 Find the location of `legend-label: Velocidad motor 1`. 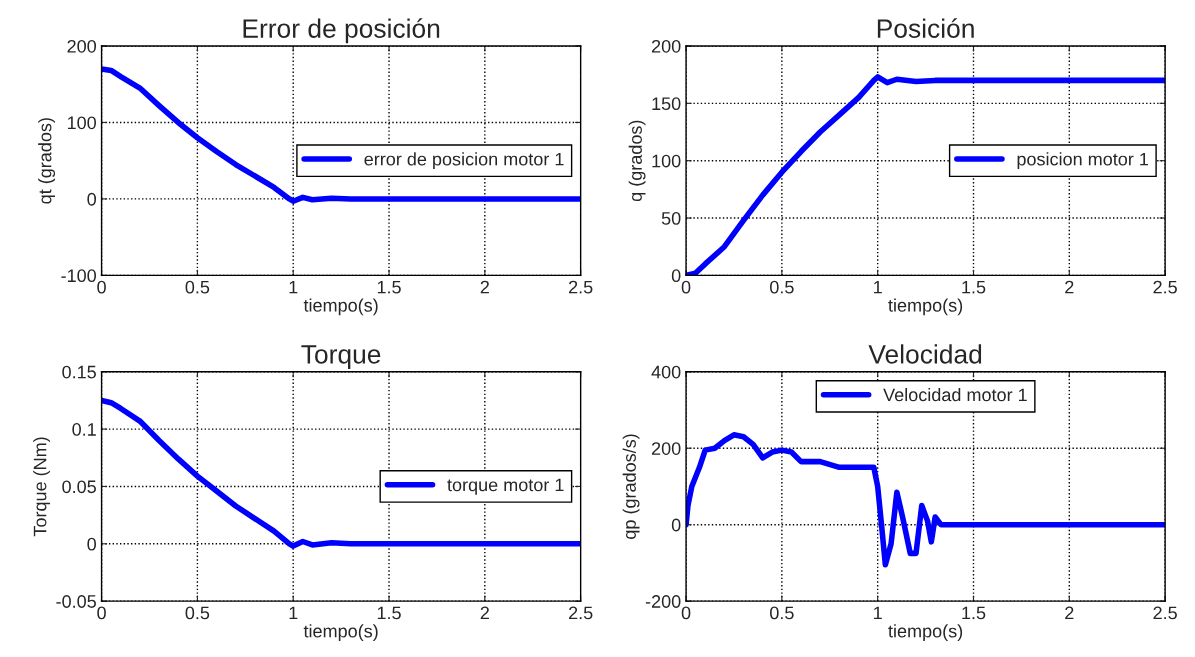

legend-label: Velocidad motor 1 is located at coordinates (955, 395).